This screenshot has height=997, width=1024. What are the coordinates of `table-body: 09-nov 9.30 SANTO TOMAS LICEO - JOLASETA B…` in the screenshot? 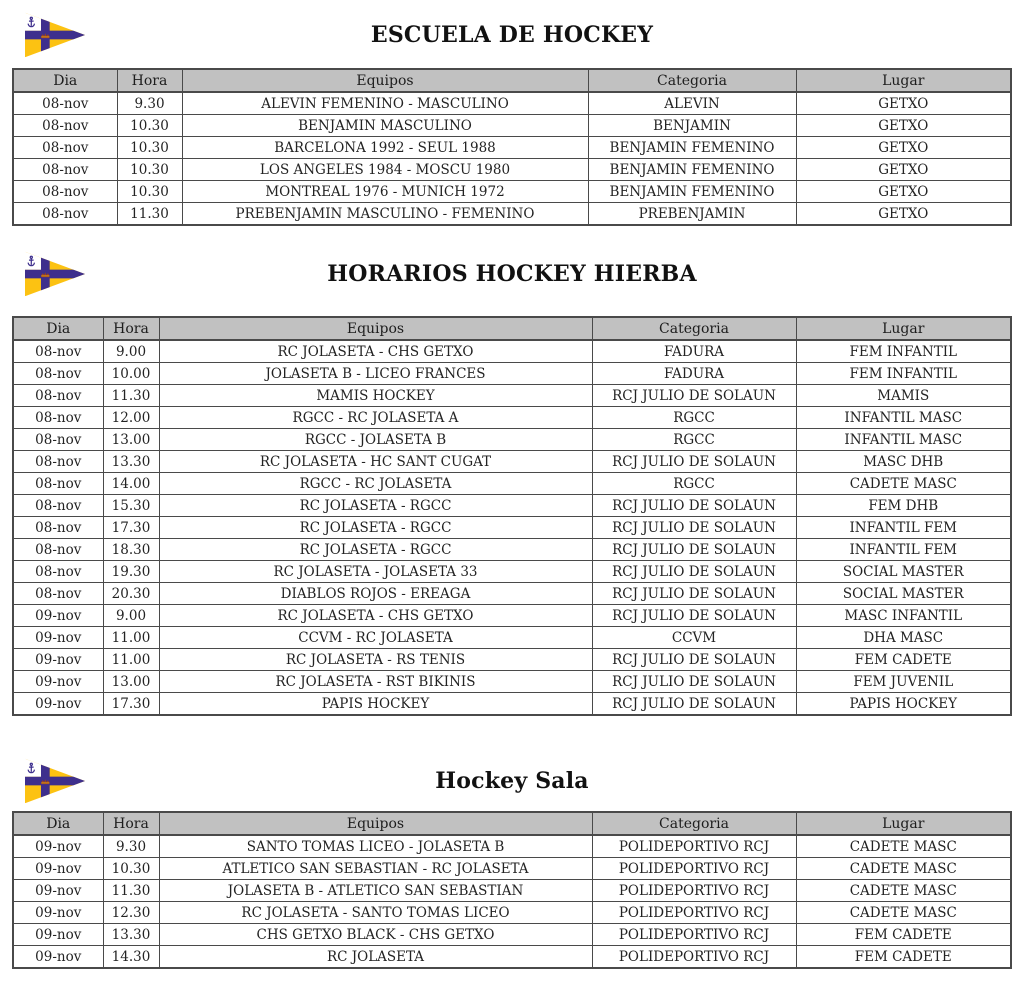 It's located at (512, 901).